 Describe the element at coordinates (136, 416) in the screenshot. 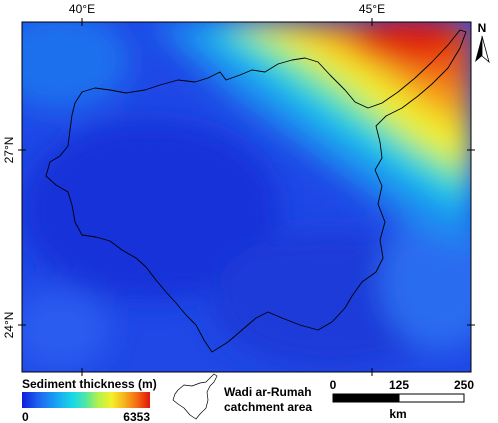

I see `legend-max-label: 6353` at that location.